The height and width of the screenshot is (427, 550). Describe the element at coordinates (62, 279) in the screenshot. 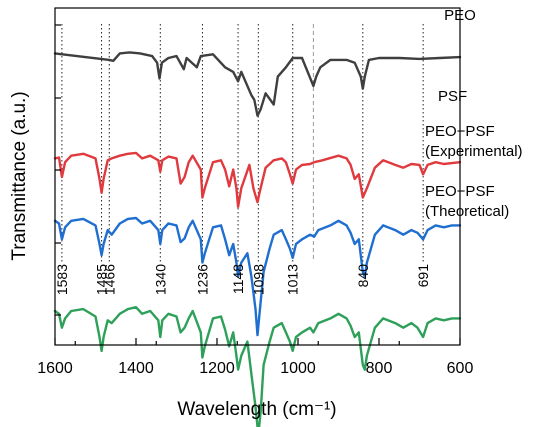

I see `reference-label-1583: 1583` at that location.